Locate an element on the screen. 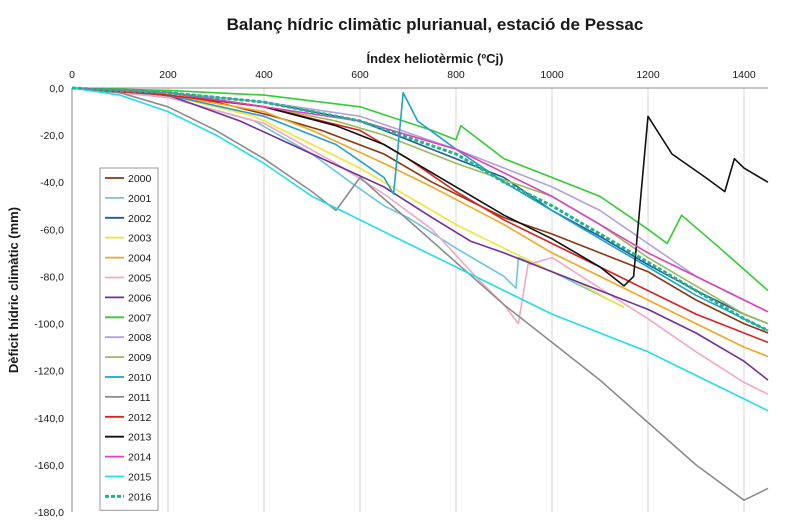 The width and height of the screenshot is (800, 527). legend-label-2013: 2013 is located at coordinates (140, 438).